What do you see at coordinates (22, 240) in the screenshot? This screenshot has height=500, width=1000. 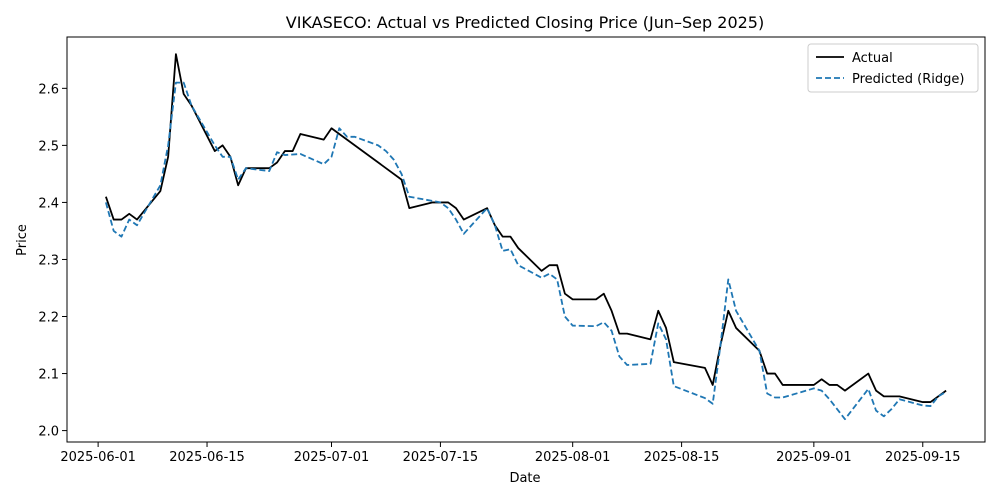 I see `y-axis-label: Price` at bounding box center [22, 240].